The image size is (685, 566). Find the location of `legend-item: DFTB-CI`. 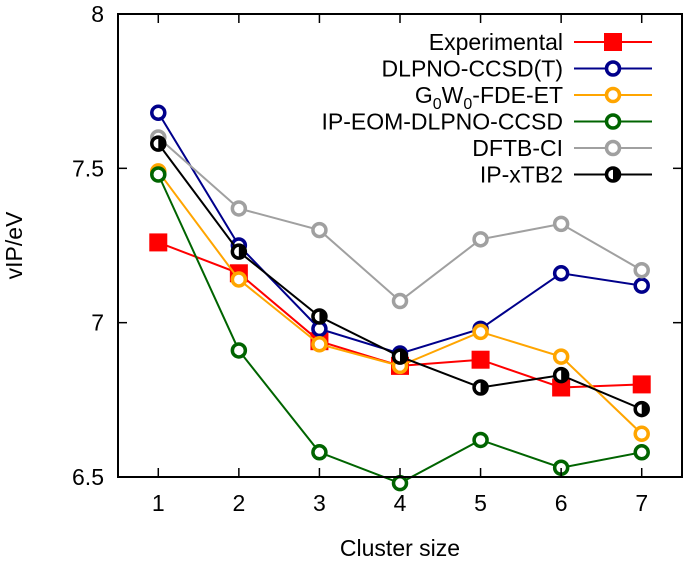

legend-item: DFTB-CI is located at coordinates (562, 148).